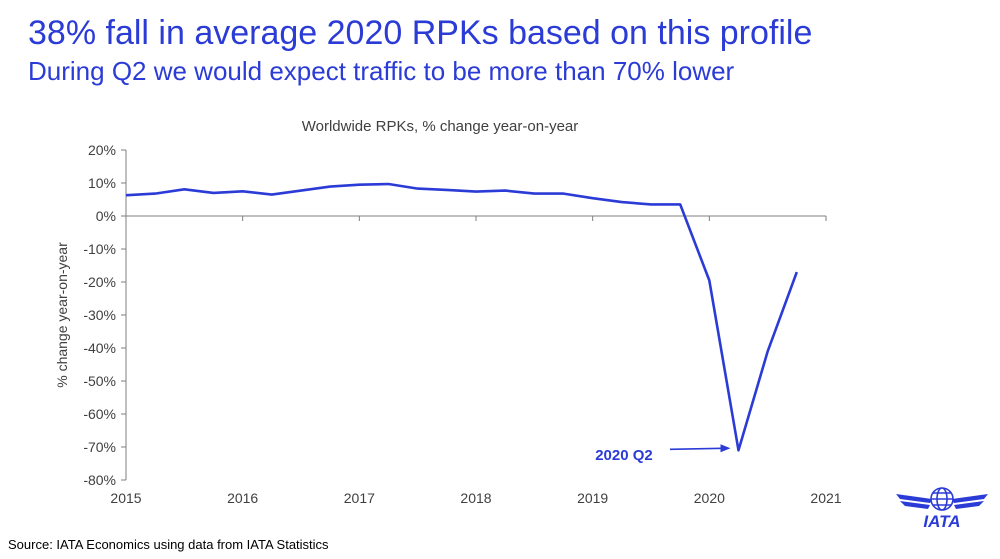 This screenshot has width=1000, height=559. I want to click on annotation-arrow-line, so click(696, 449).